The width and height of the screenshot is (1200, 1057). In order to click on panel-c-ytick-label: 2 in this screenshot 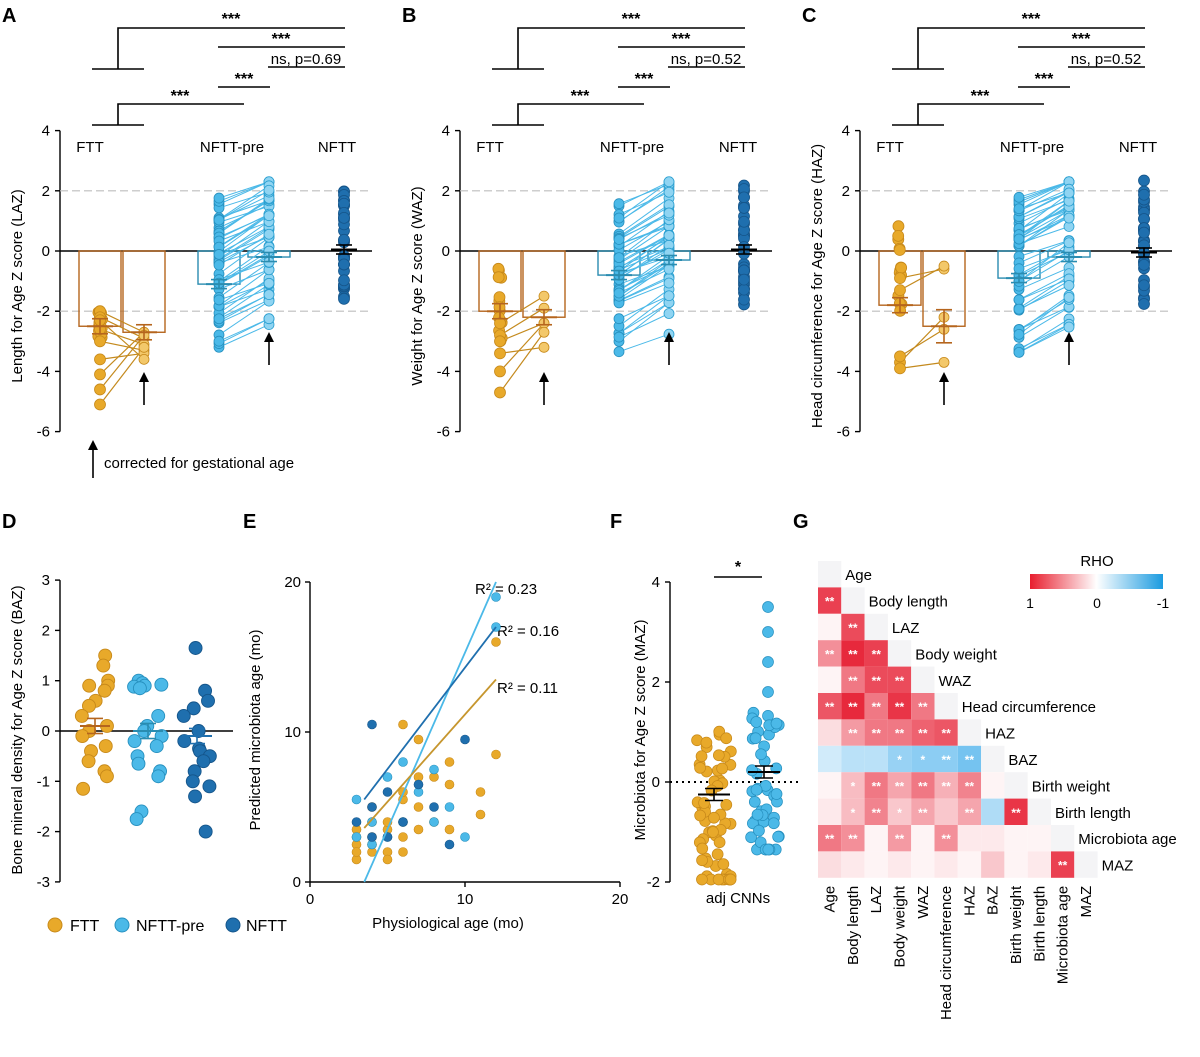, I will do `click(846, 191)`.